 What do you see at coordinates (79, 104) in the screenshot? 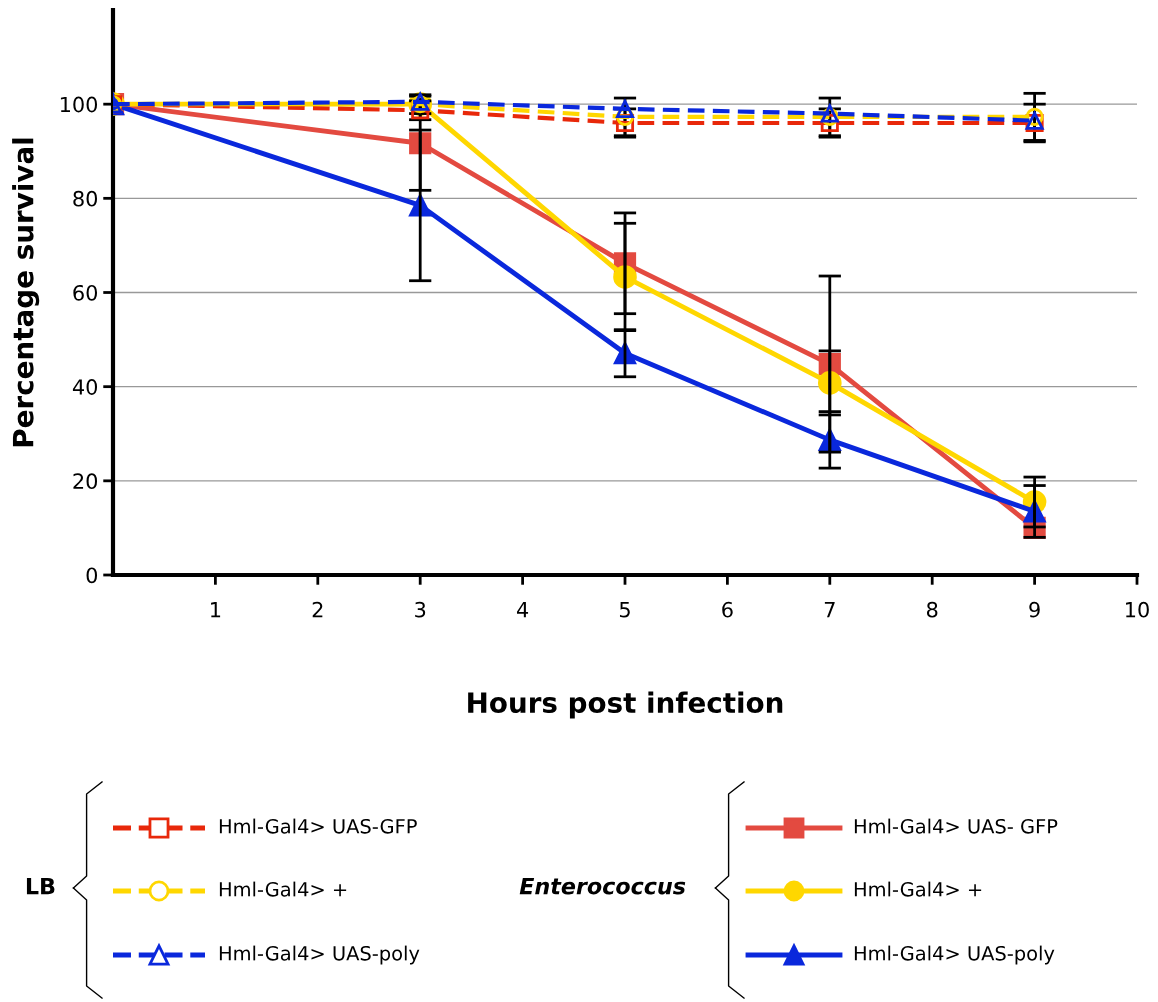
I see `y-tick-label: 100` at bounding box center [79, 104].